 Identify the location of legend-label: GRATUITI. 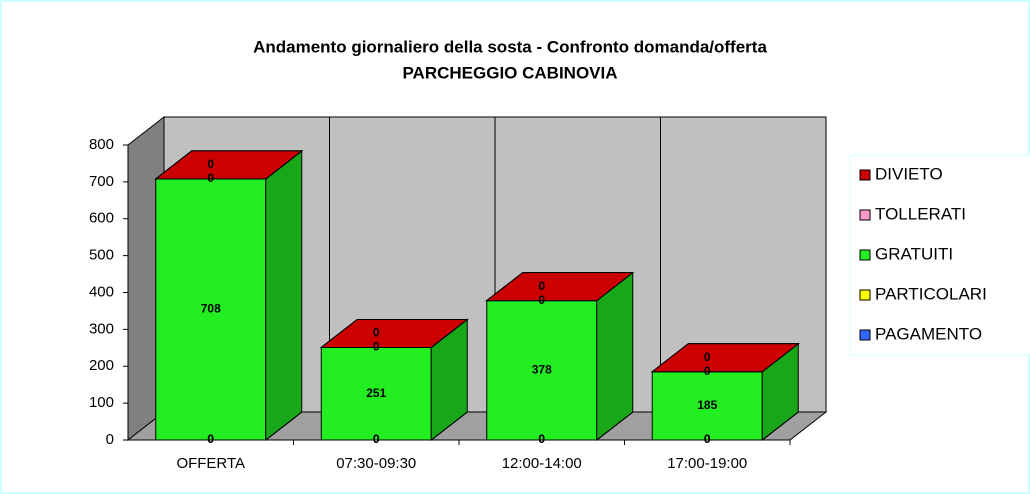
(914, 253).